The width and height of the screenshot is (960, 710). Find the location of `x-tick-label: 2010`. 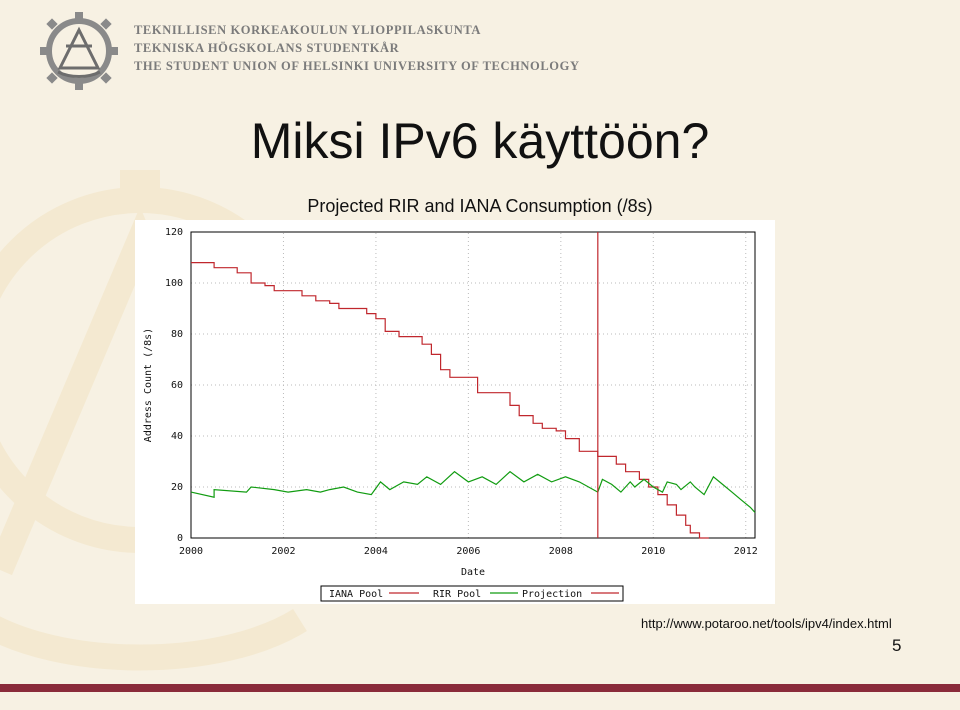

x-tick-label: 2010 is located at coordinates (653, 551).